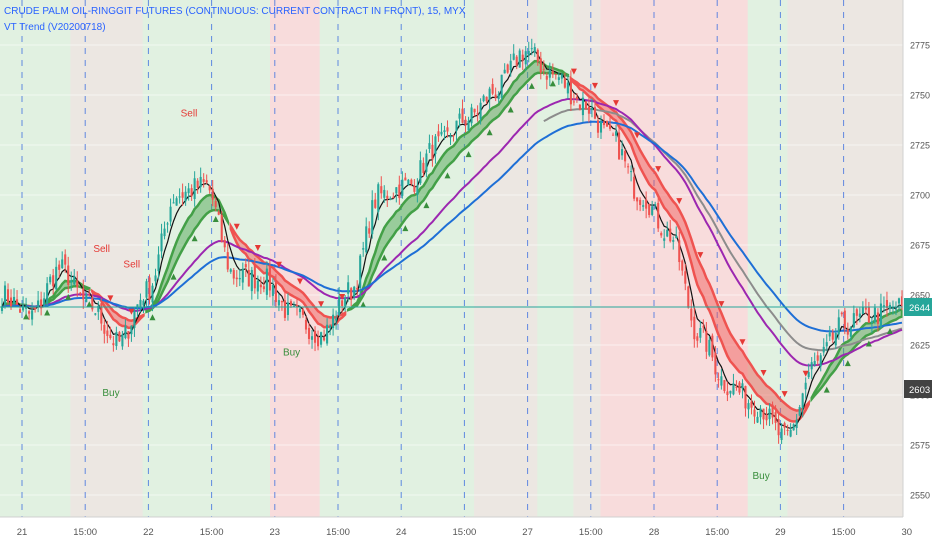 The height and width of the screenshot is (555, 932). I want to click on bull-band-segment, so click(857, 355).